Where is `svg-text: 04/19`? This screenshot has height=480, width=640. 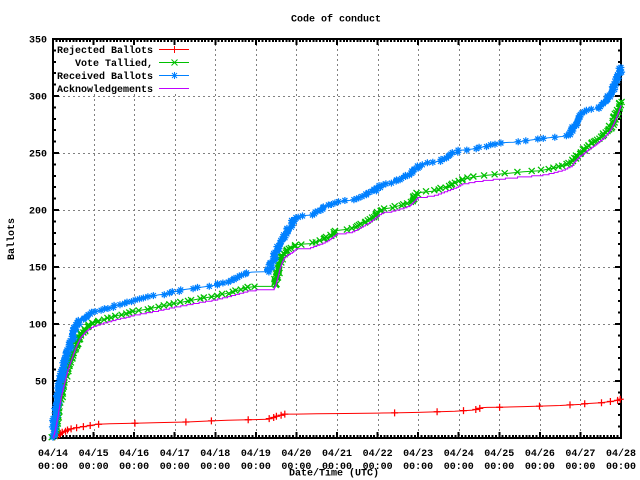
svg-text: 04/19 is located at coordinates (256, 454).